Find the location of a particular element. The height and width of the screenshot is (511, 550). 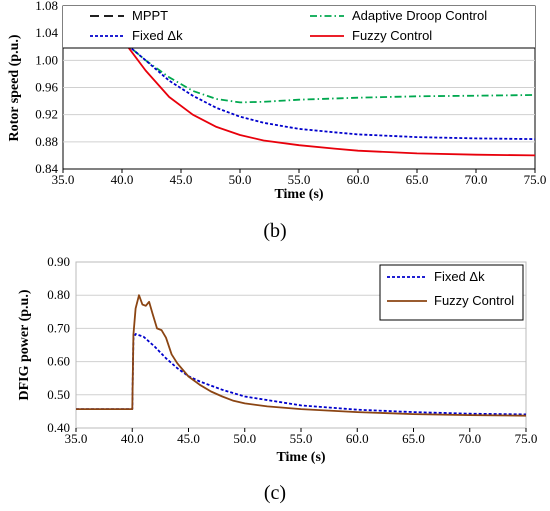

y-tick-label: 0.80 is located at coordinates (58, 294).